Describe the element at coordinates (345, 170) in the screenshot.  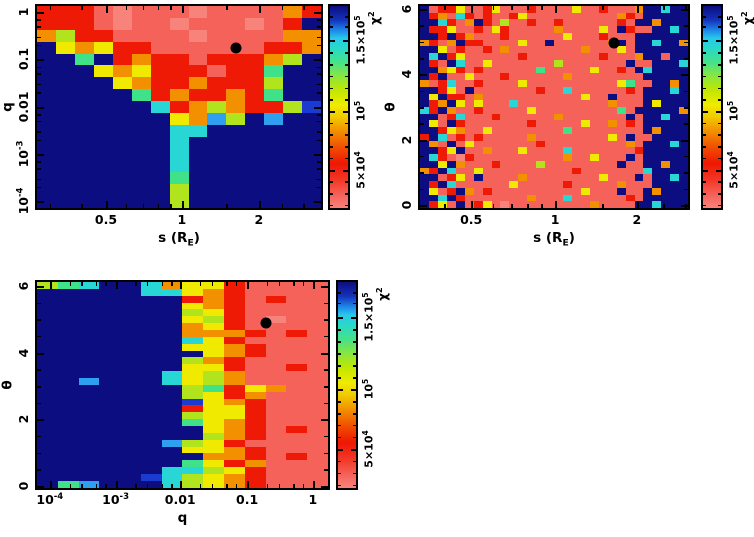
I see `colorbar-major-tick` at that location.